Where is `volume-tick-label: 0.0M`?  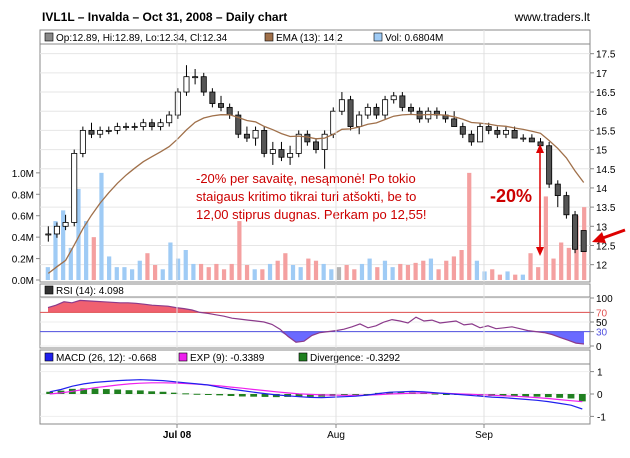 volume-tick-label: 0.0M is located at coordinates (23, 281).